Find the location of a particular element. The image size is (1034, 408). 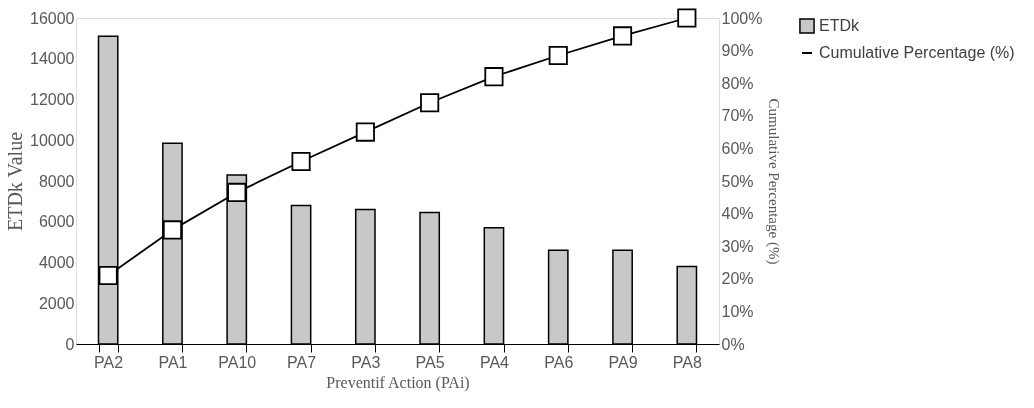

y2-tick-label: 20% is located at coordinates (737, 279).